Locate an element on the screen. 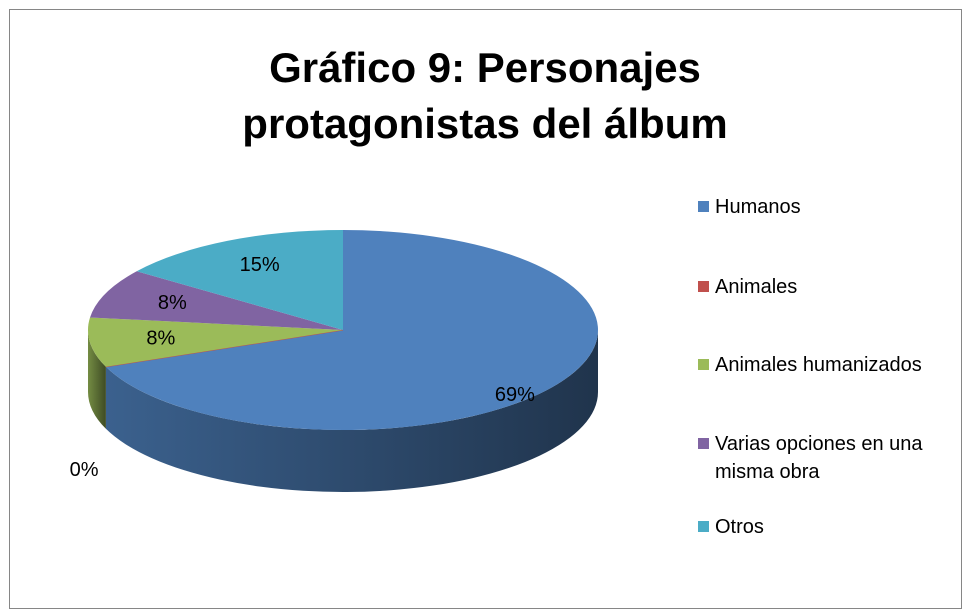 Image resolution: width=973 pixels, height=609 pixels. legend-label: Otros is located at coordinates (739, 527).